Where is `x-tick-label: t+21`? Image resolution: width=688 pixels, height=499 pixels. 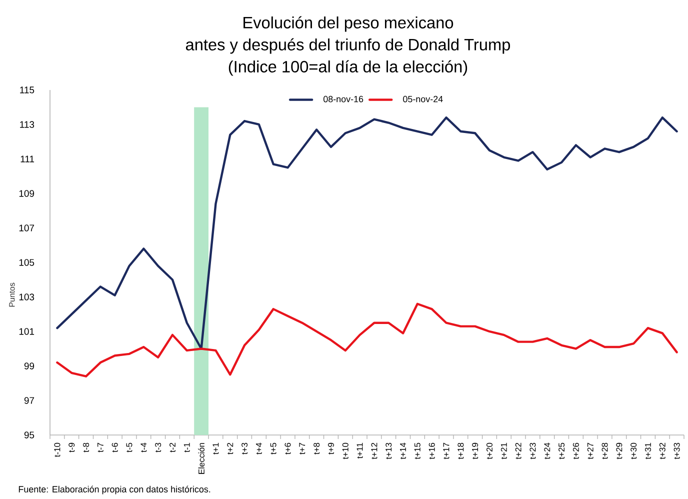 x-tick-label: t+21 is located at coordinates (503, 451).